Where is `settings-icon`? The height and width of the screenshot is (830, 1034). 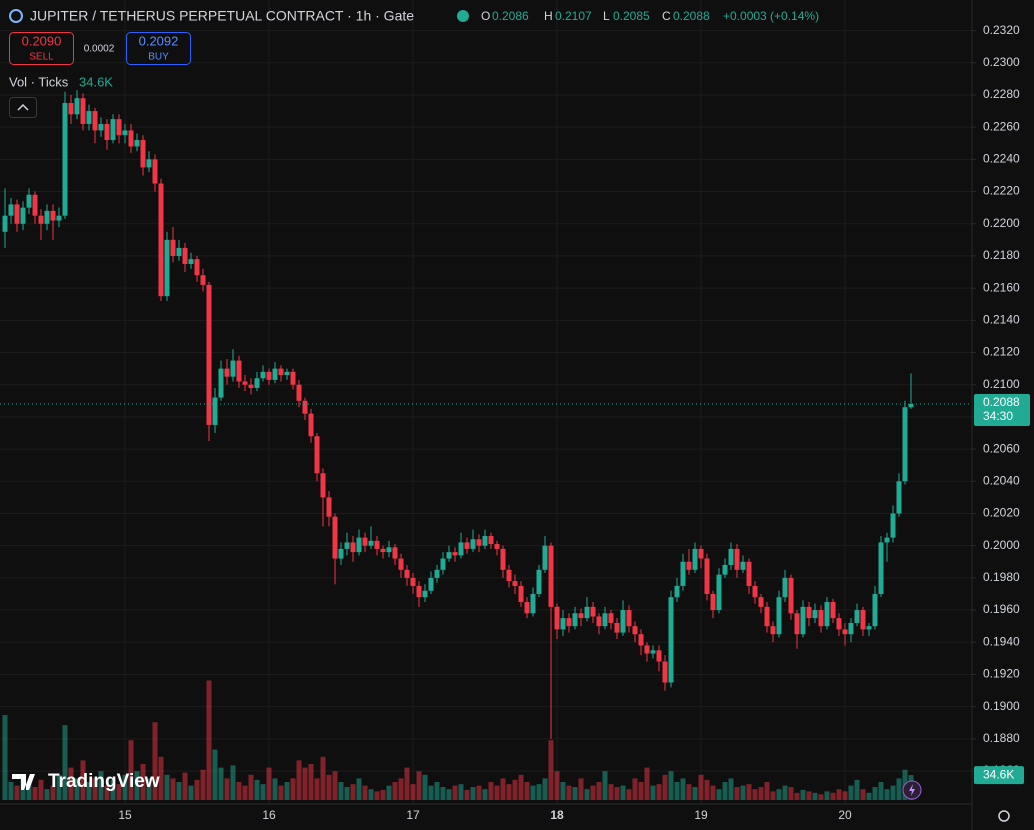 settings-icon is located at coordinates (1004, 816).